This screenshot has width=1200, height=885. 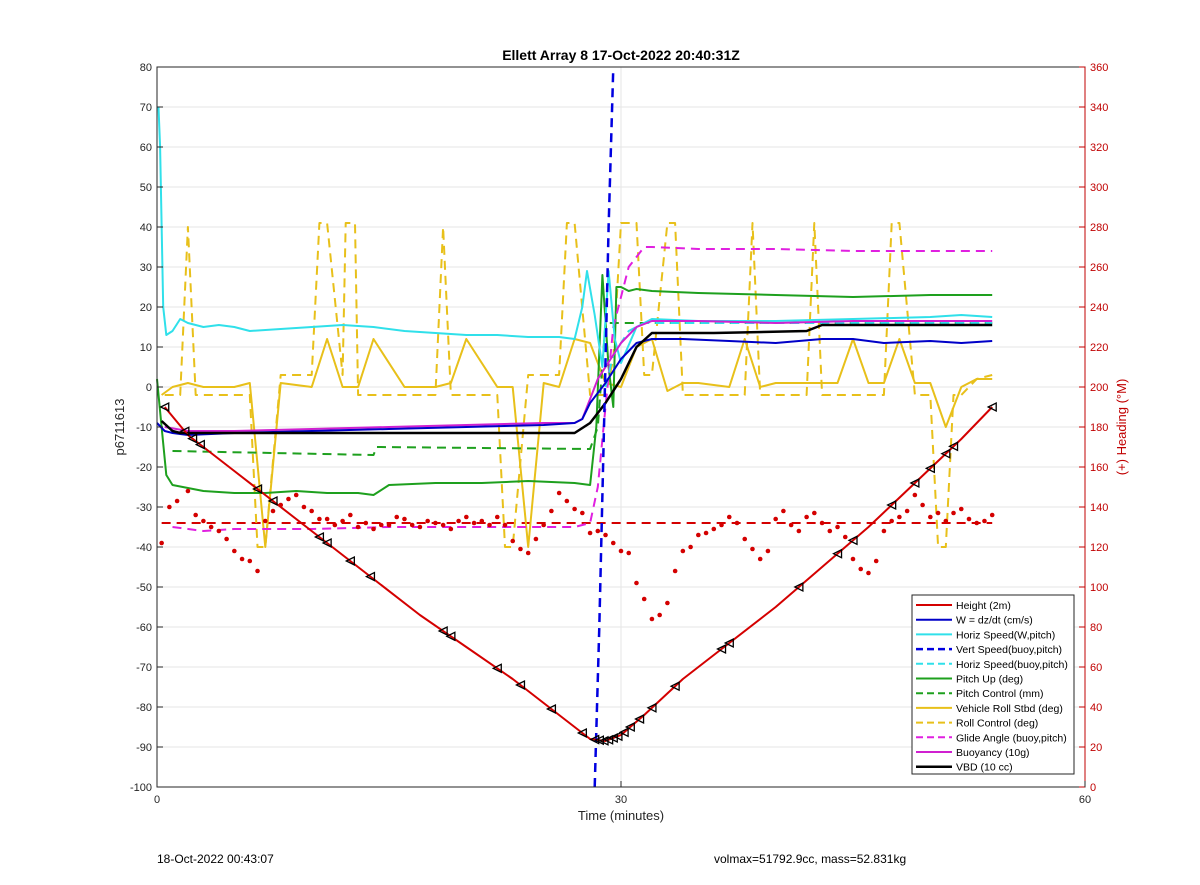 What do you see at coordinates (1096, 748) in the screenshot?
I see `y2-tick-label: 20` at bounding box center [1096, 748].